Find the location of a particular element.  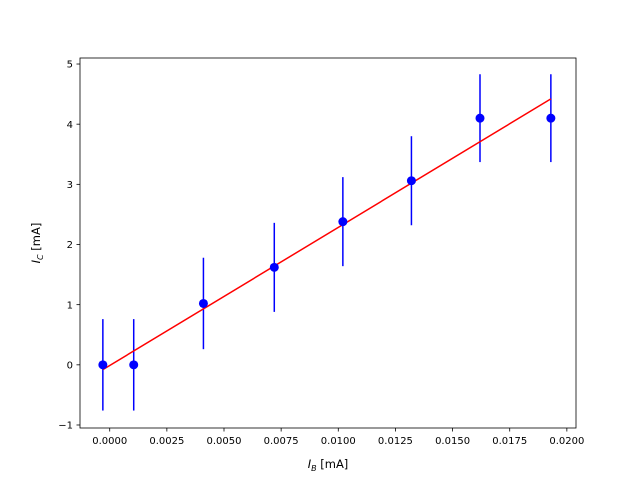

x-axis-label: IB [mA] is located at coordinates (328, 465).